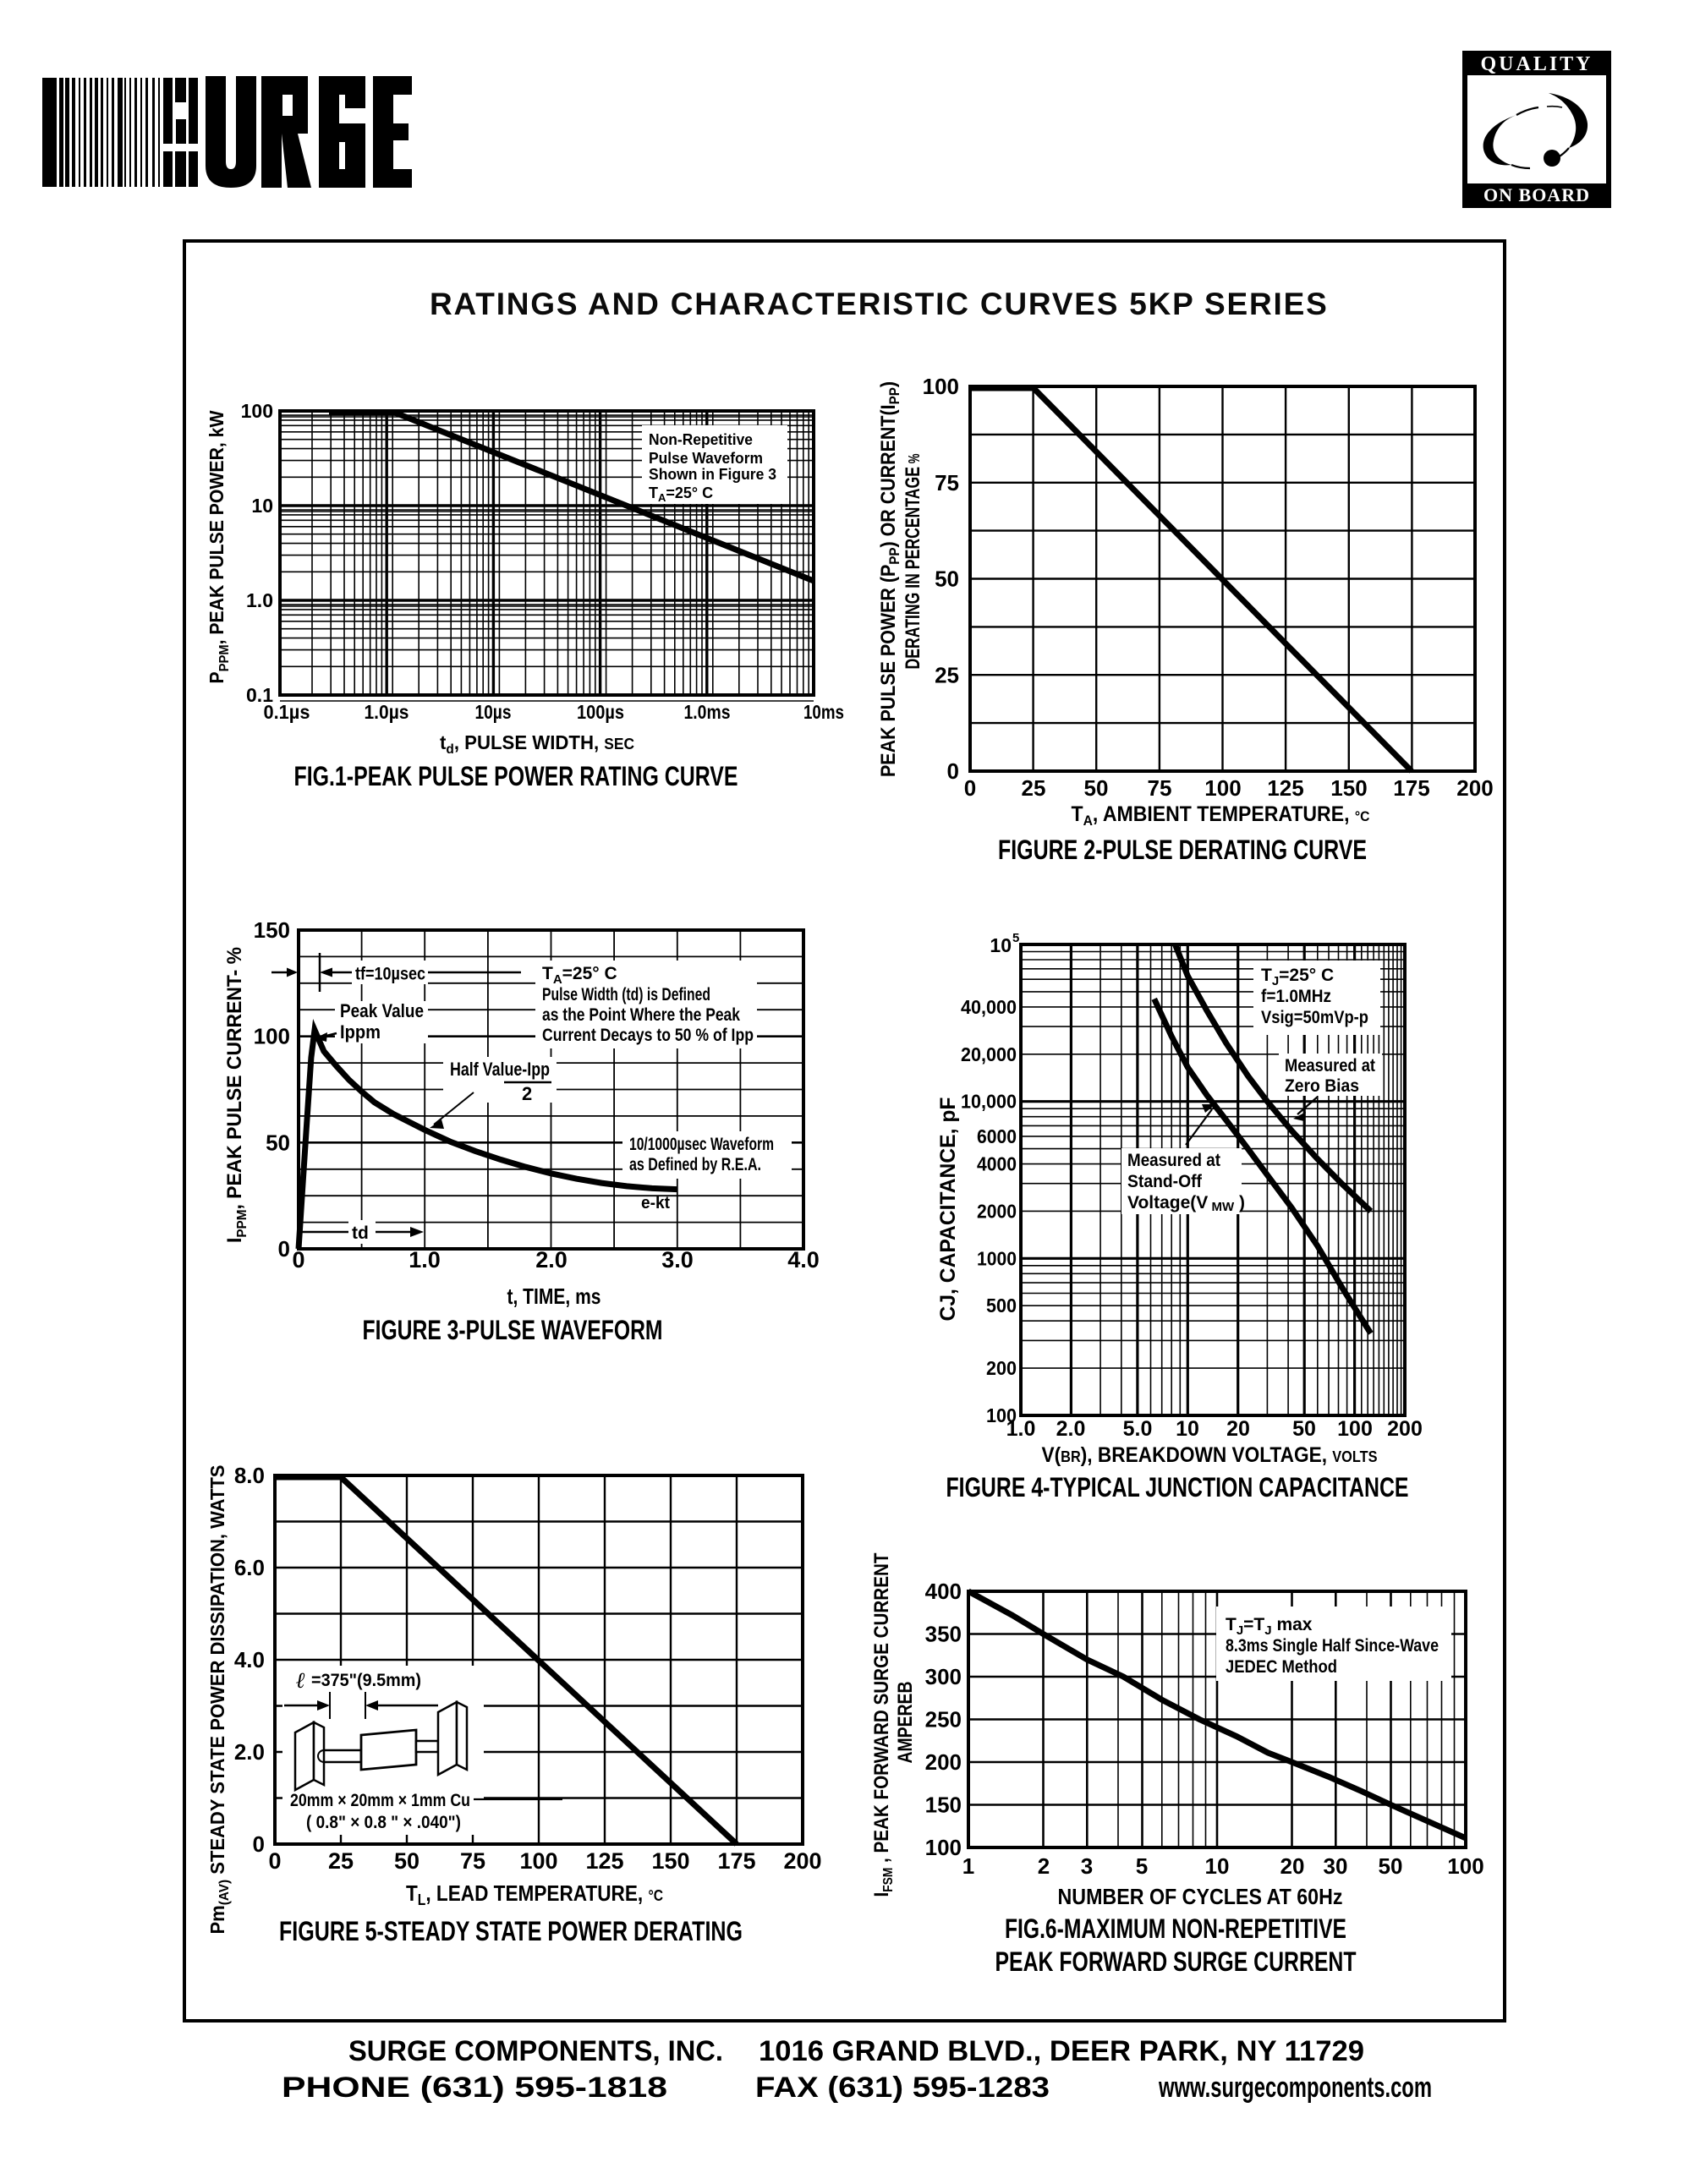  I want to click on svg-text: FAX (631) 595-1283, so click(902, 2088).